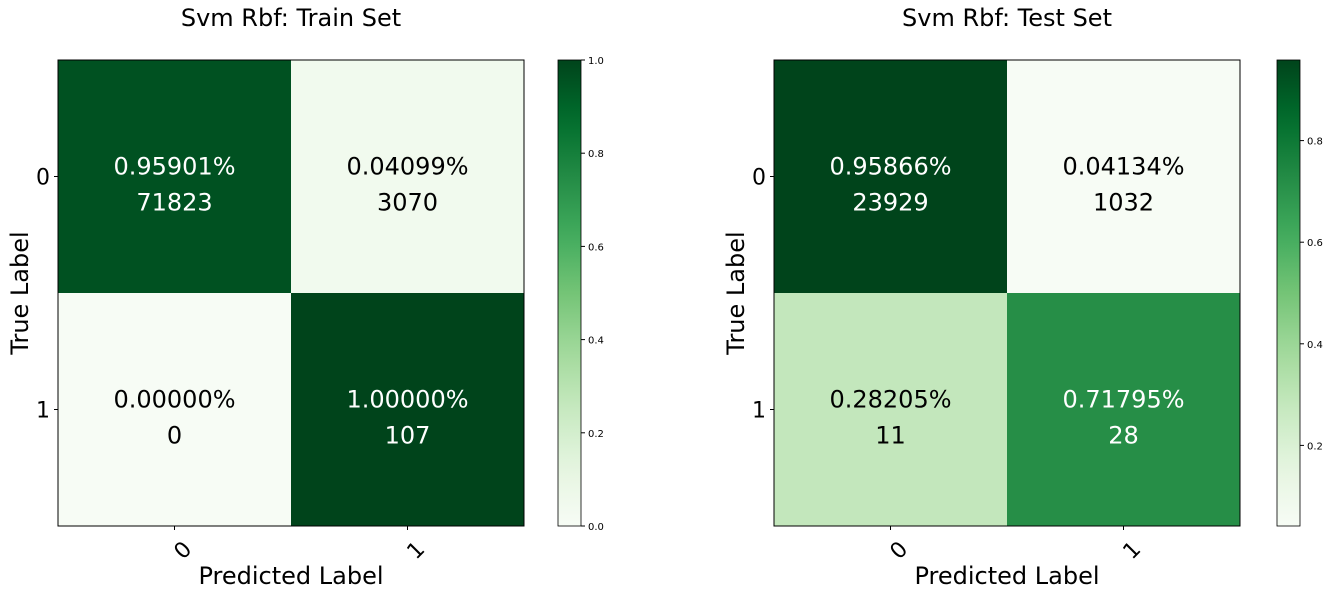 This screenshot has width=1328, height=596. I want to click on colorbar-tick-label: 1.0, so click(596, 61).